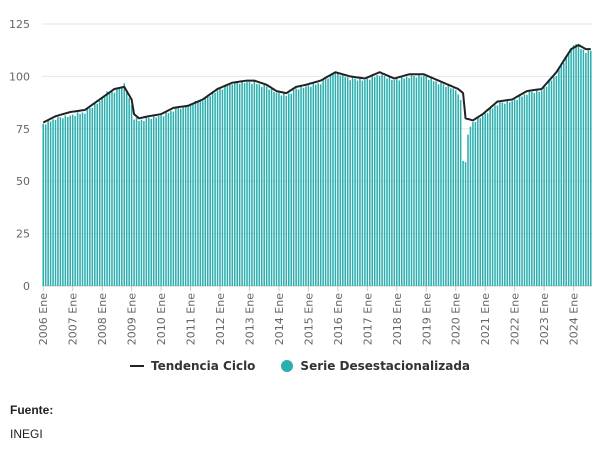  Describe the element at coordinates (375, 366) in the screenshot. I see `legend-item-serie: Serie Desestacionalizada` at that location.